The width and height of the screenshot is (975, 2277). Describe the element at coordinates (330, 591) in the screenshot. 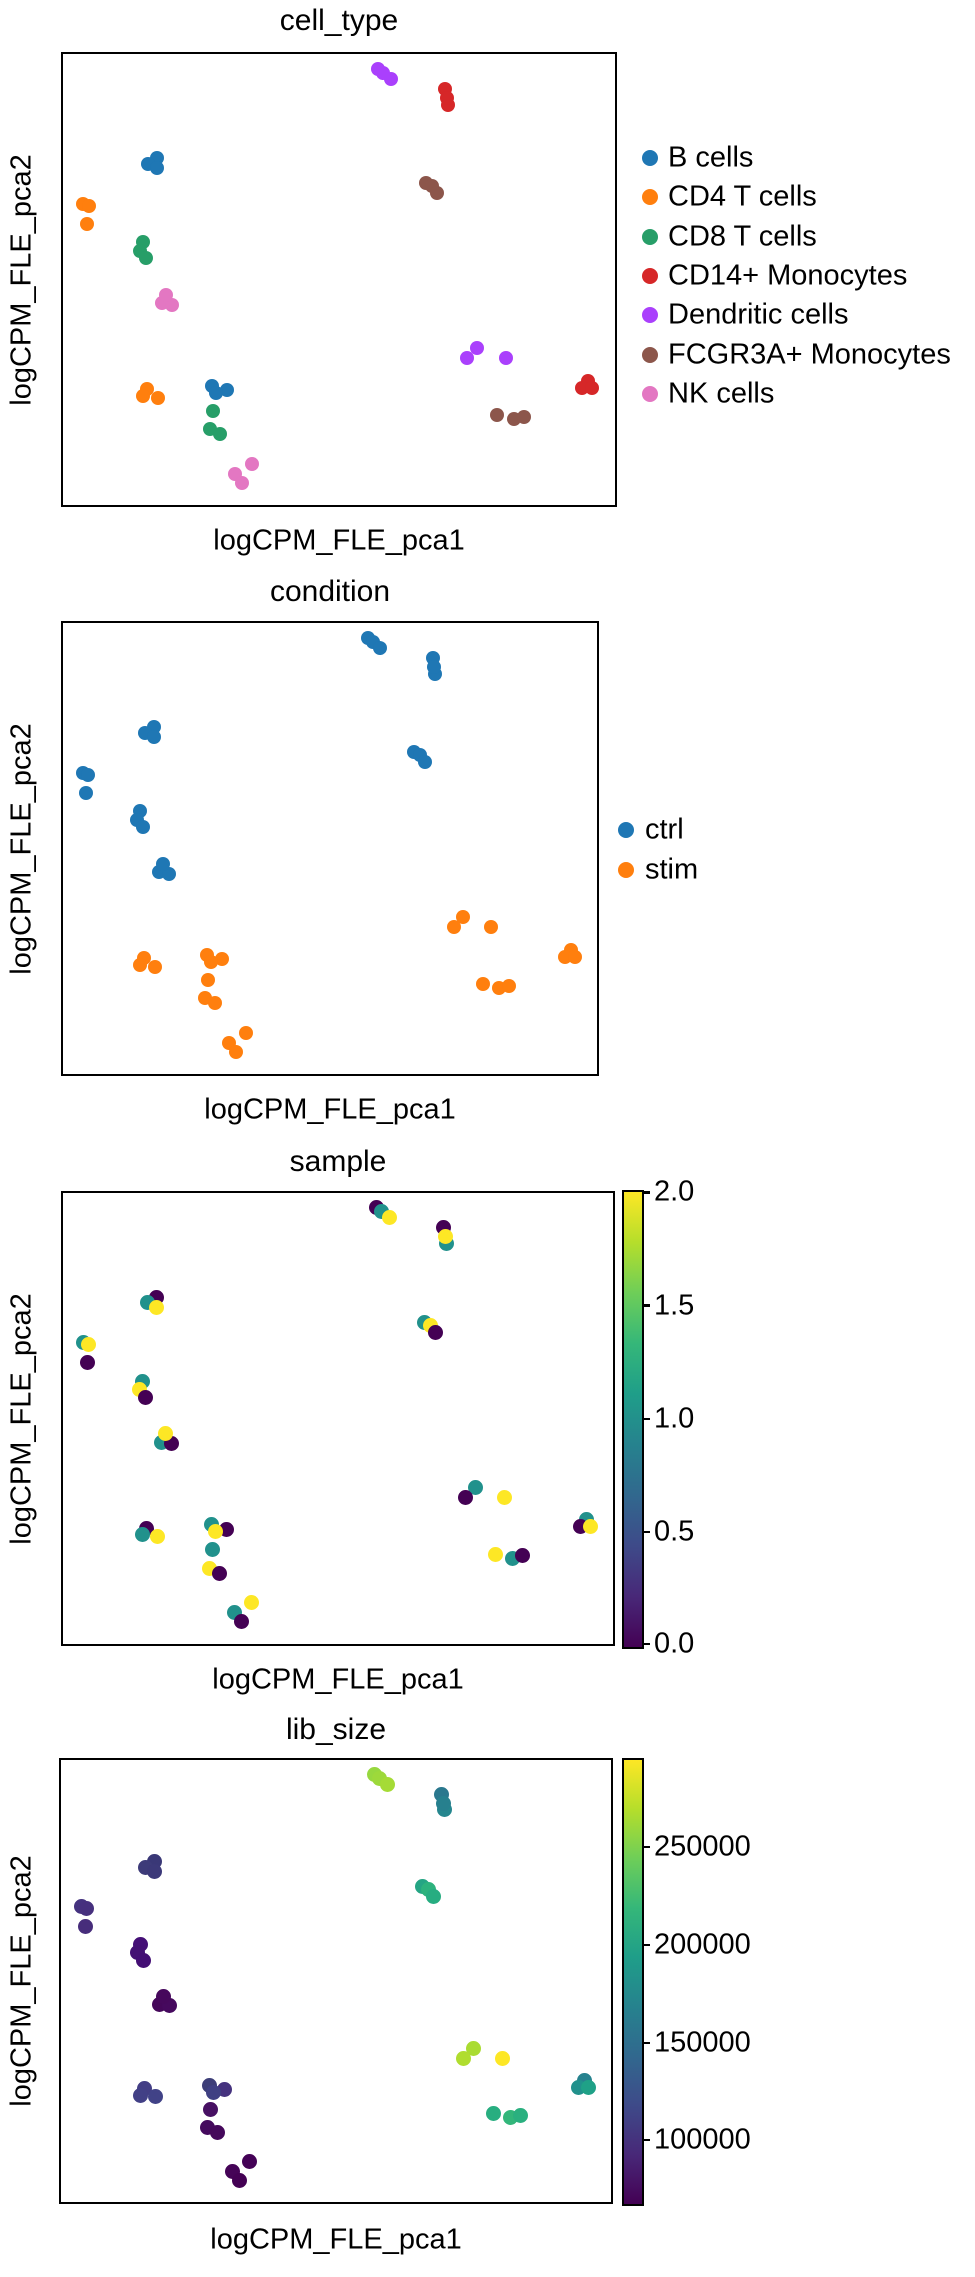

I see `panel-title-condition: condition` at that location.